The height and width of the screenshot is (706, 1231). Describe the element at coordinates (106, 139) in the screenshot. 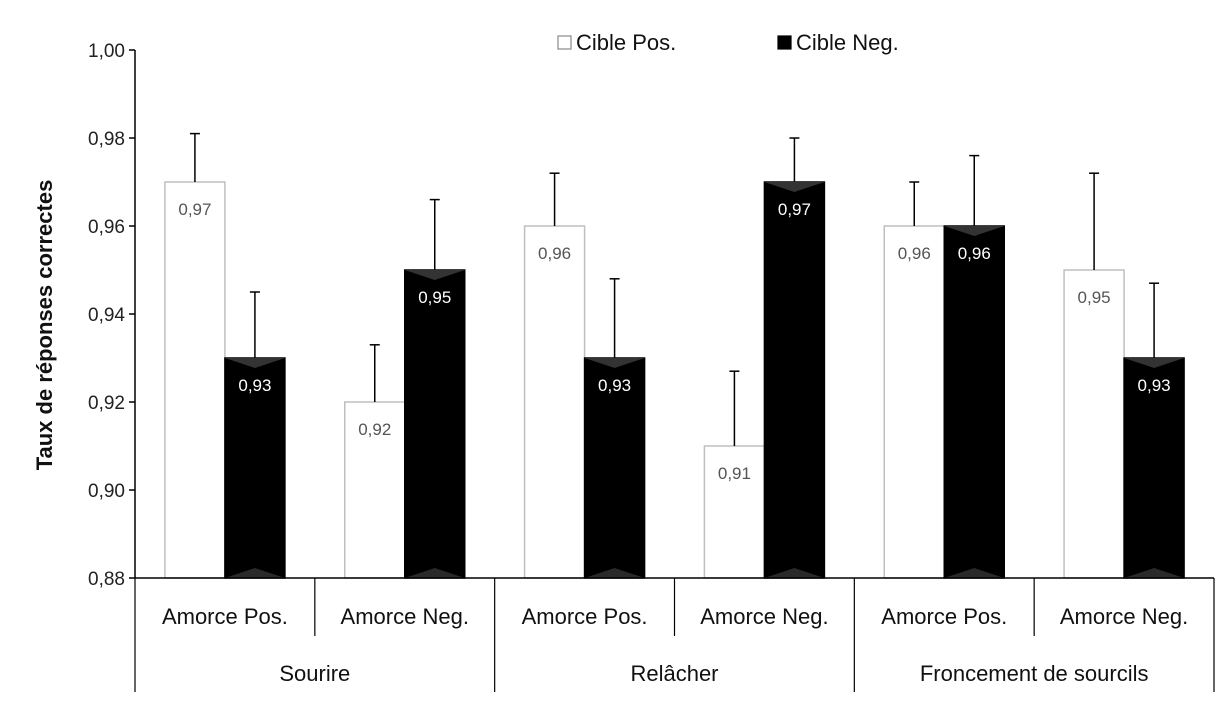

I see `y-tick-label: 0,98` at that location.